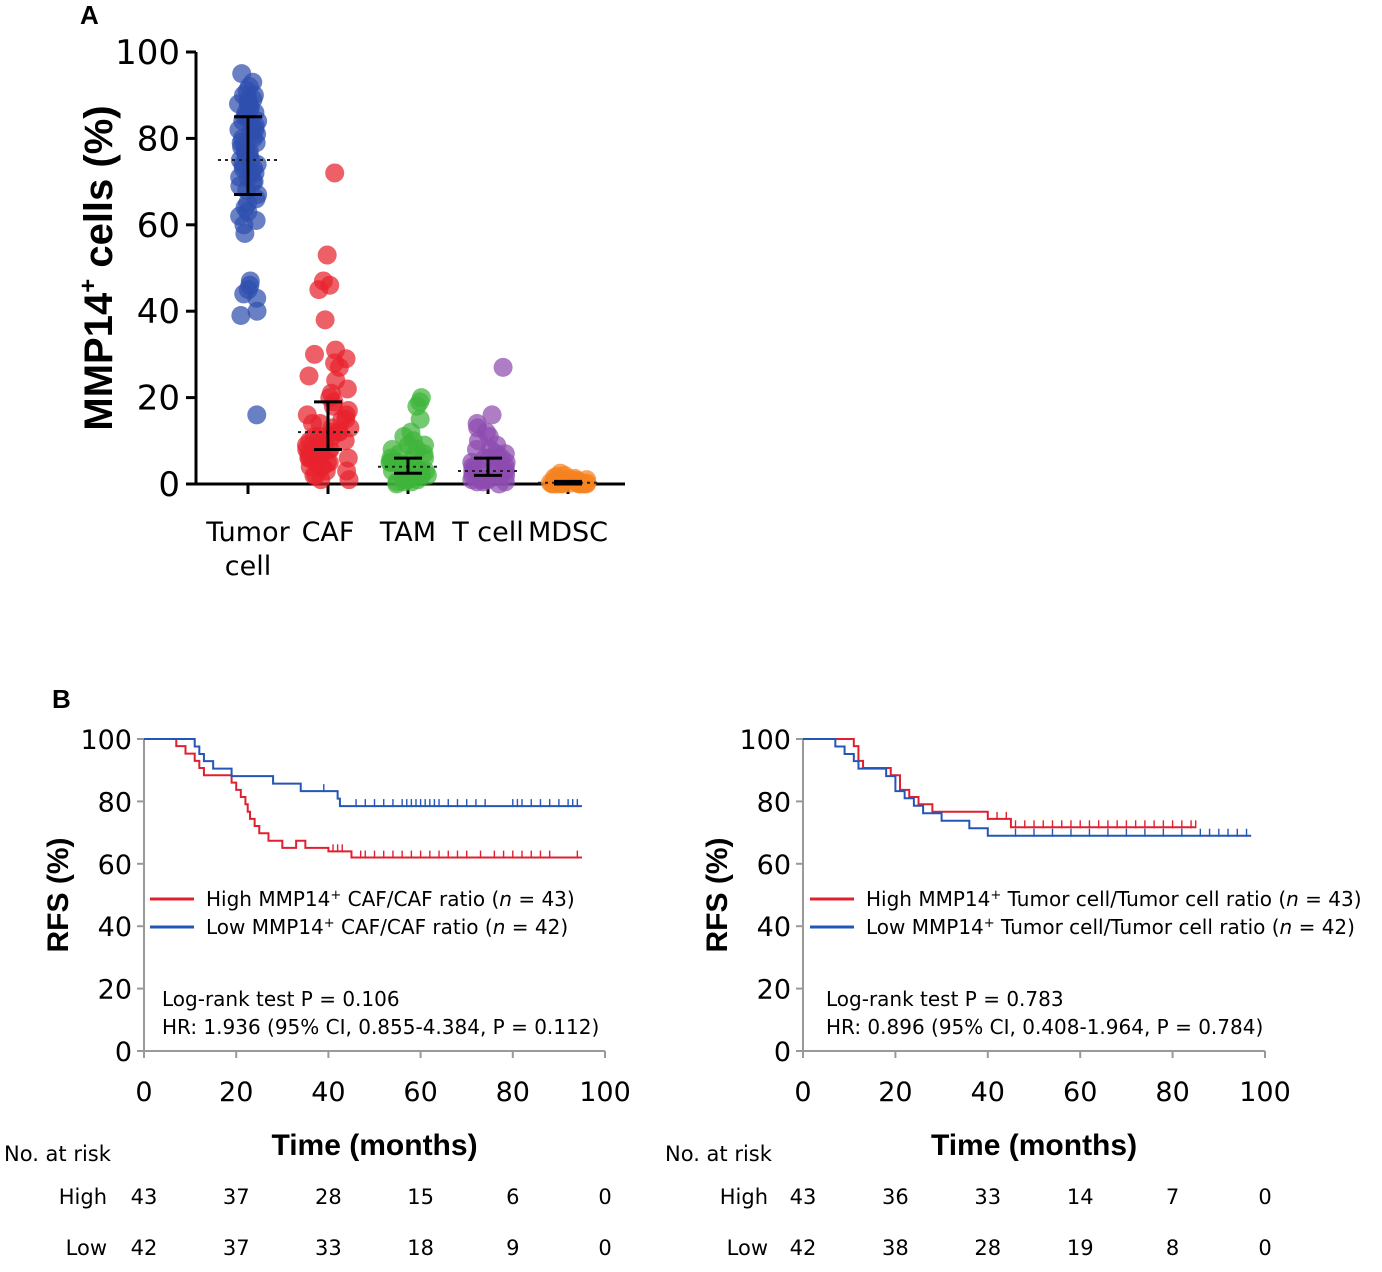  What do you see at coordinates (115, 865) in the screenshot?
I see `y-tick-label: 60` at bounding box center [115, 865].